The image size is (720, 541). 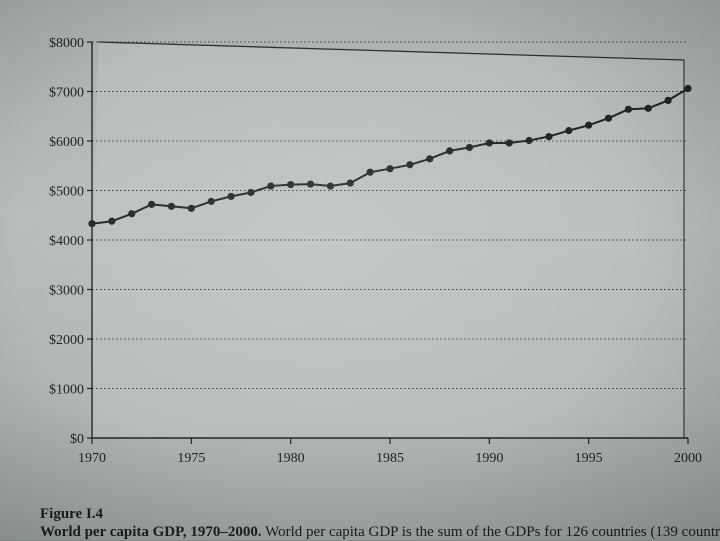 I want to click on x-tick-label: 2000, so click(x=688, y=458).